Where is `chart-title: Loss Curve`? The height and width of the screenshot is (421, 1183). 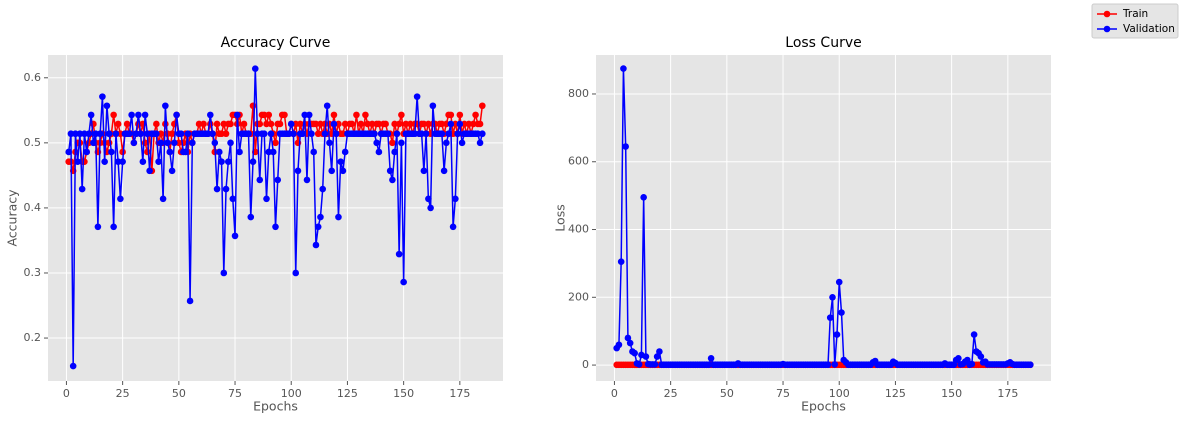
chart-title: Loss Curve is located at coordinates (823, 43).